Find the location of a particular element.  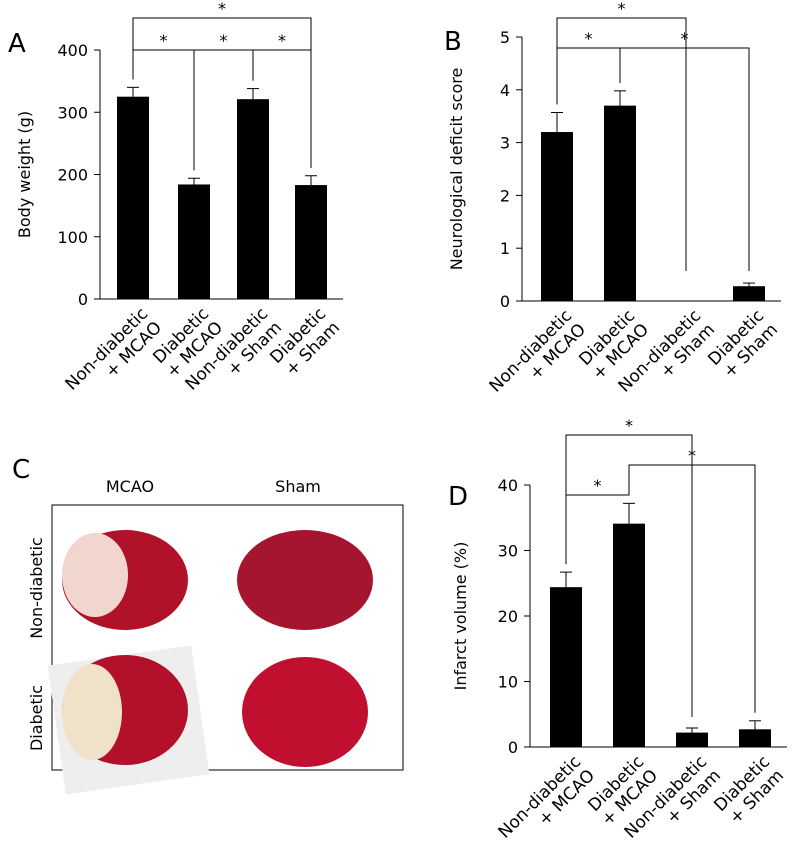

y-tick-label: 30 is located at coordinates (508, 551).